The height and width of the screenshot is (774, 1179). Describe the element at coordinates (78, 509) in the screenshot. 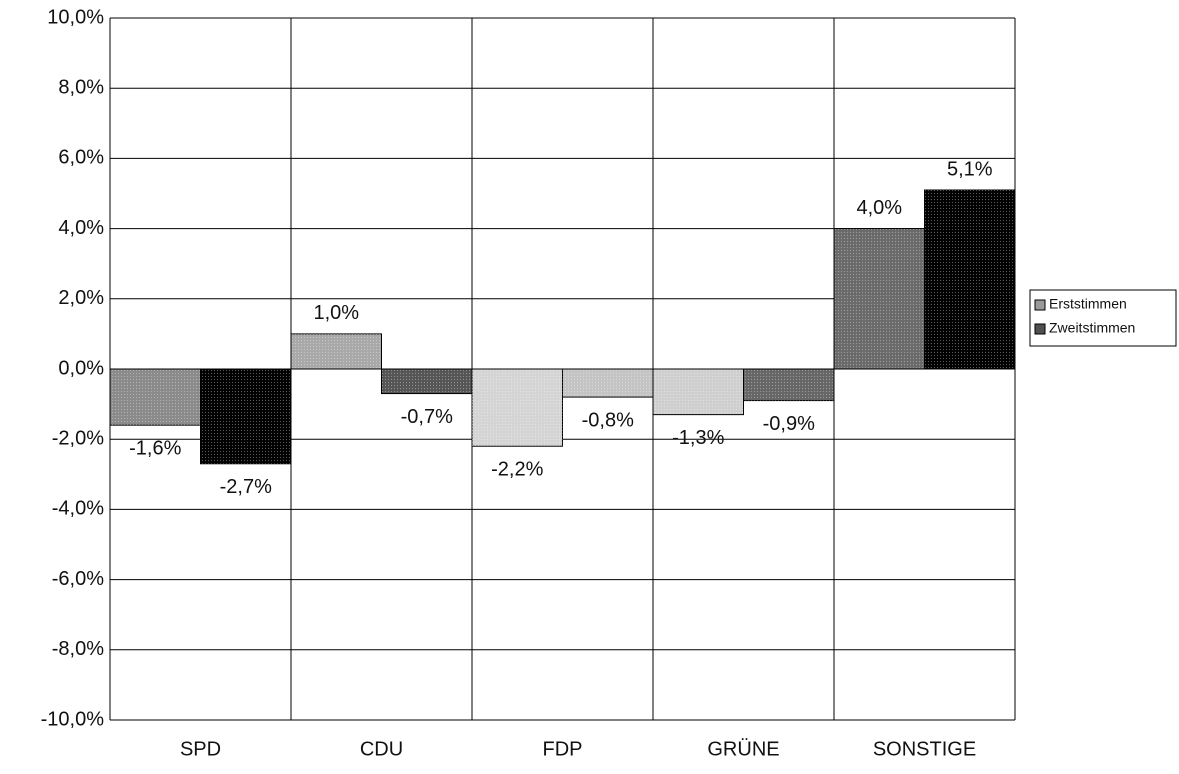

I see `y-tick-label: -4,0%` at that location.